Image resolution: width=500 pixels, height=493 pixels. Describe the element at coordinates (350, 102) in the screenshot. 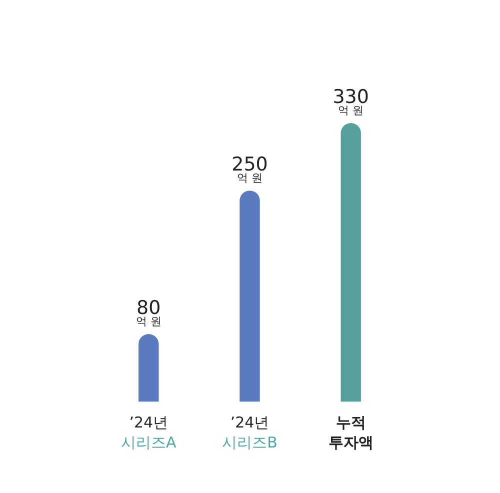

I see `data-label: 330 억 원` at that location.